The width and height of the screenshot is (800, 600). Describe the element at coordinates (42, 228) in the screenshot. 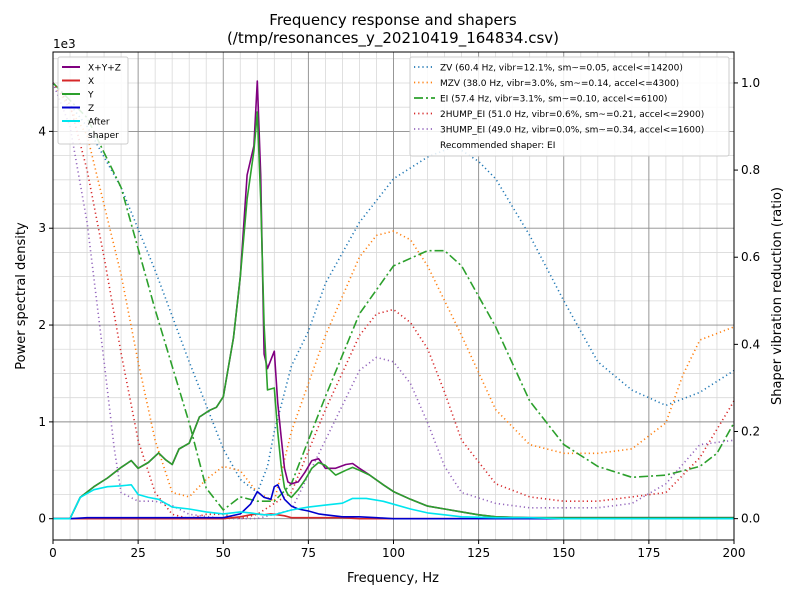

I see `y-tick-label: 3` at that location.